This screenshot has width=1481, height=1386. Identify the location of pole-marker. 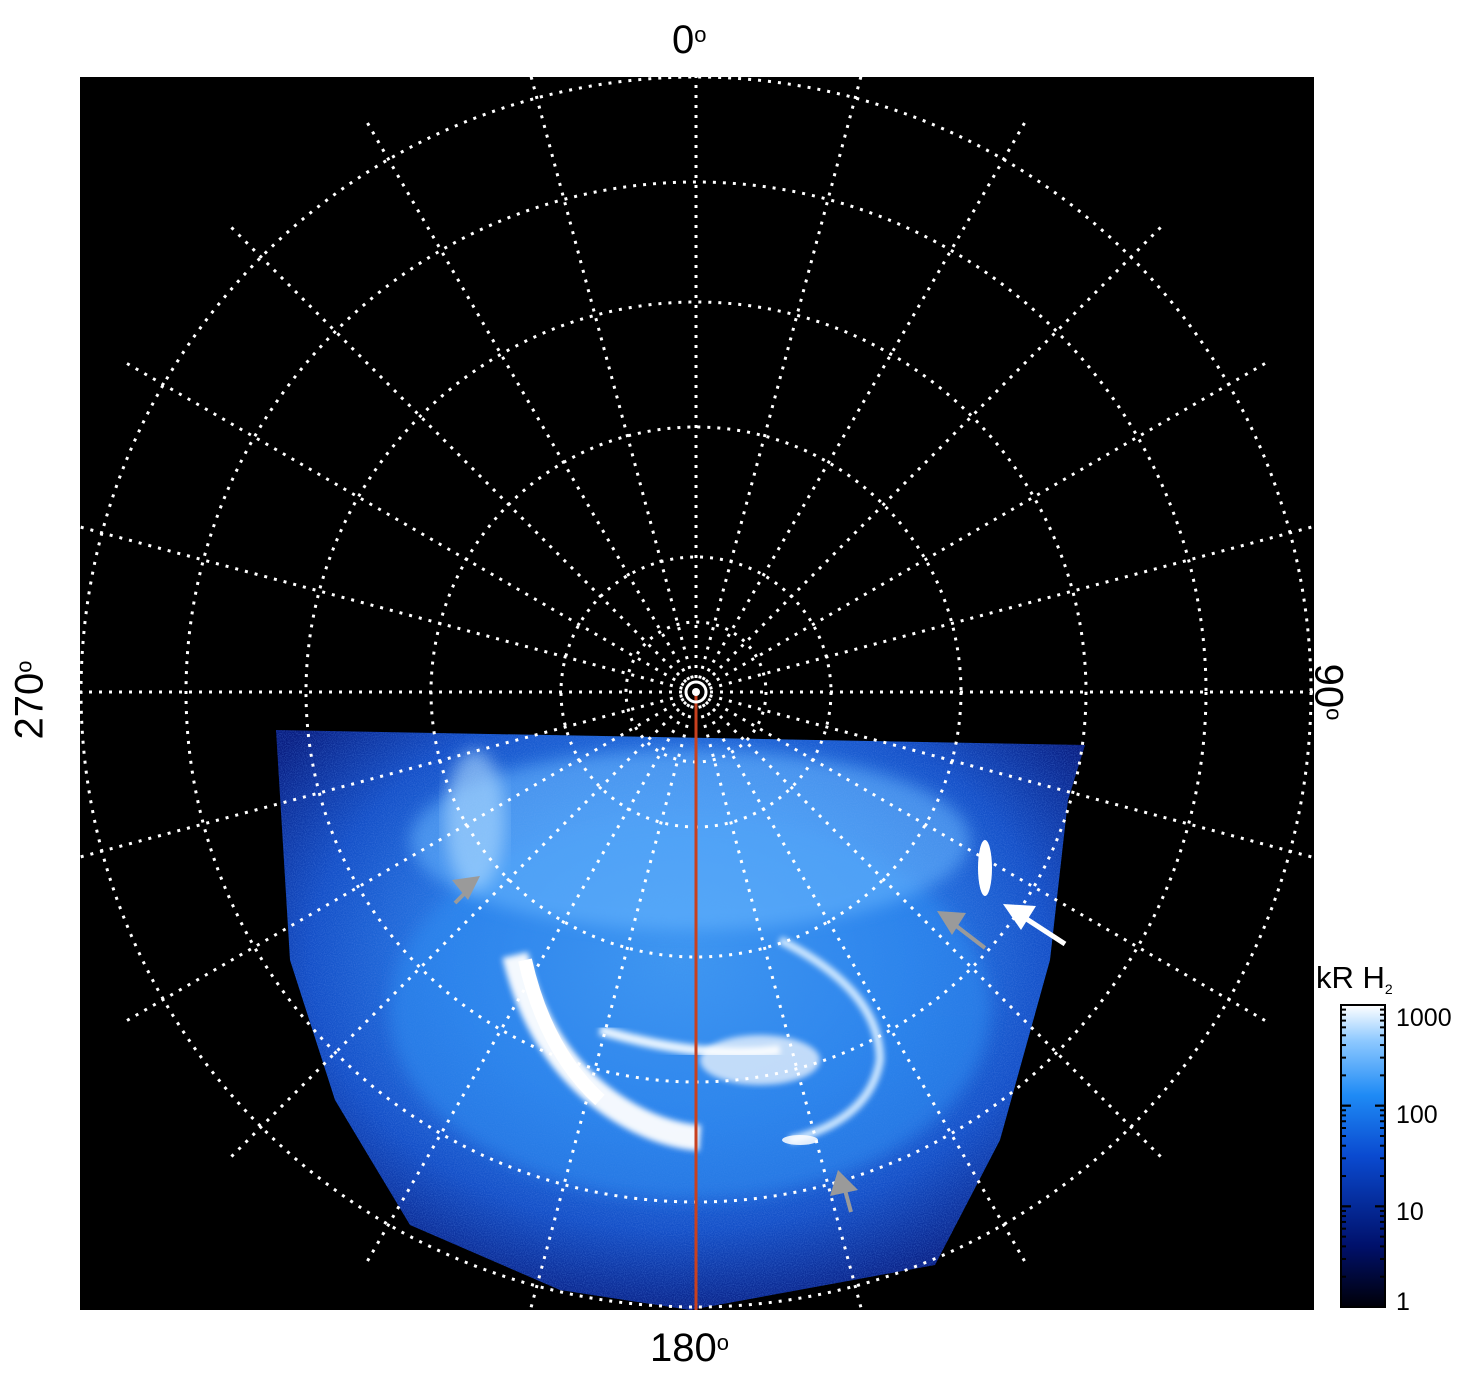
(696, 692).